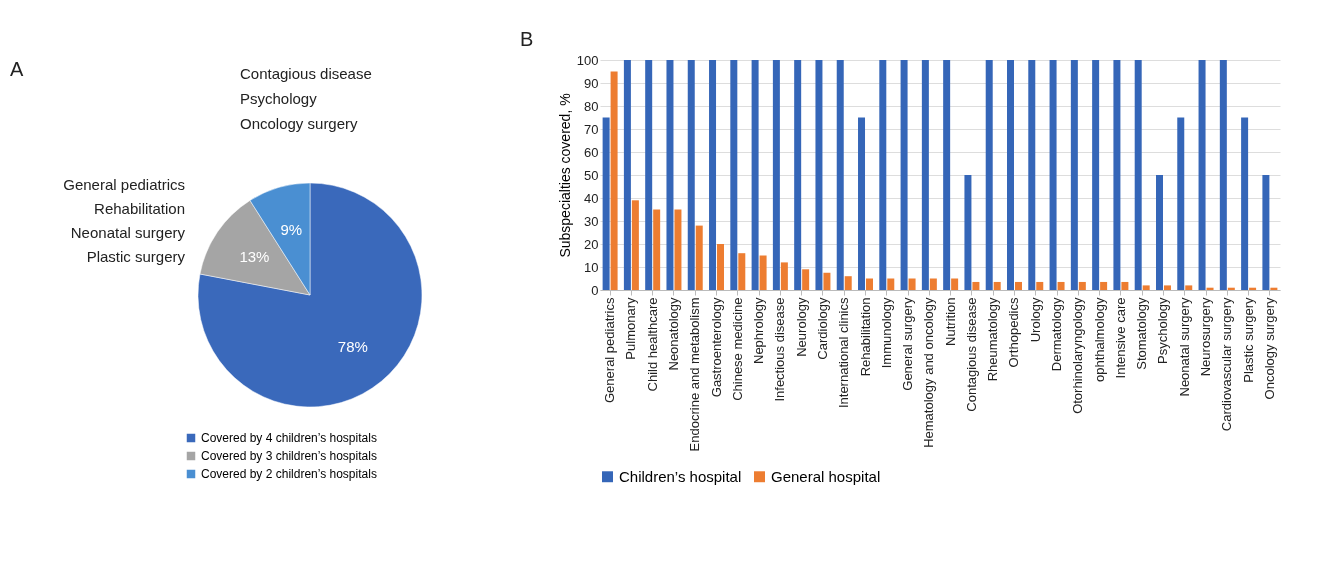 Image resolution: width=1338 pixels, height=567 pixels. What do you see at coordinates (310, 295) in the screenshot?
I see `pie-slice` at bounding box center [310, 295].